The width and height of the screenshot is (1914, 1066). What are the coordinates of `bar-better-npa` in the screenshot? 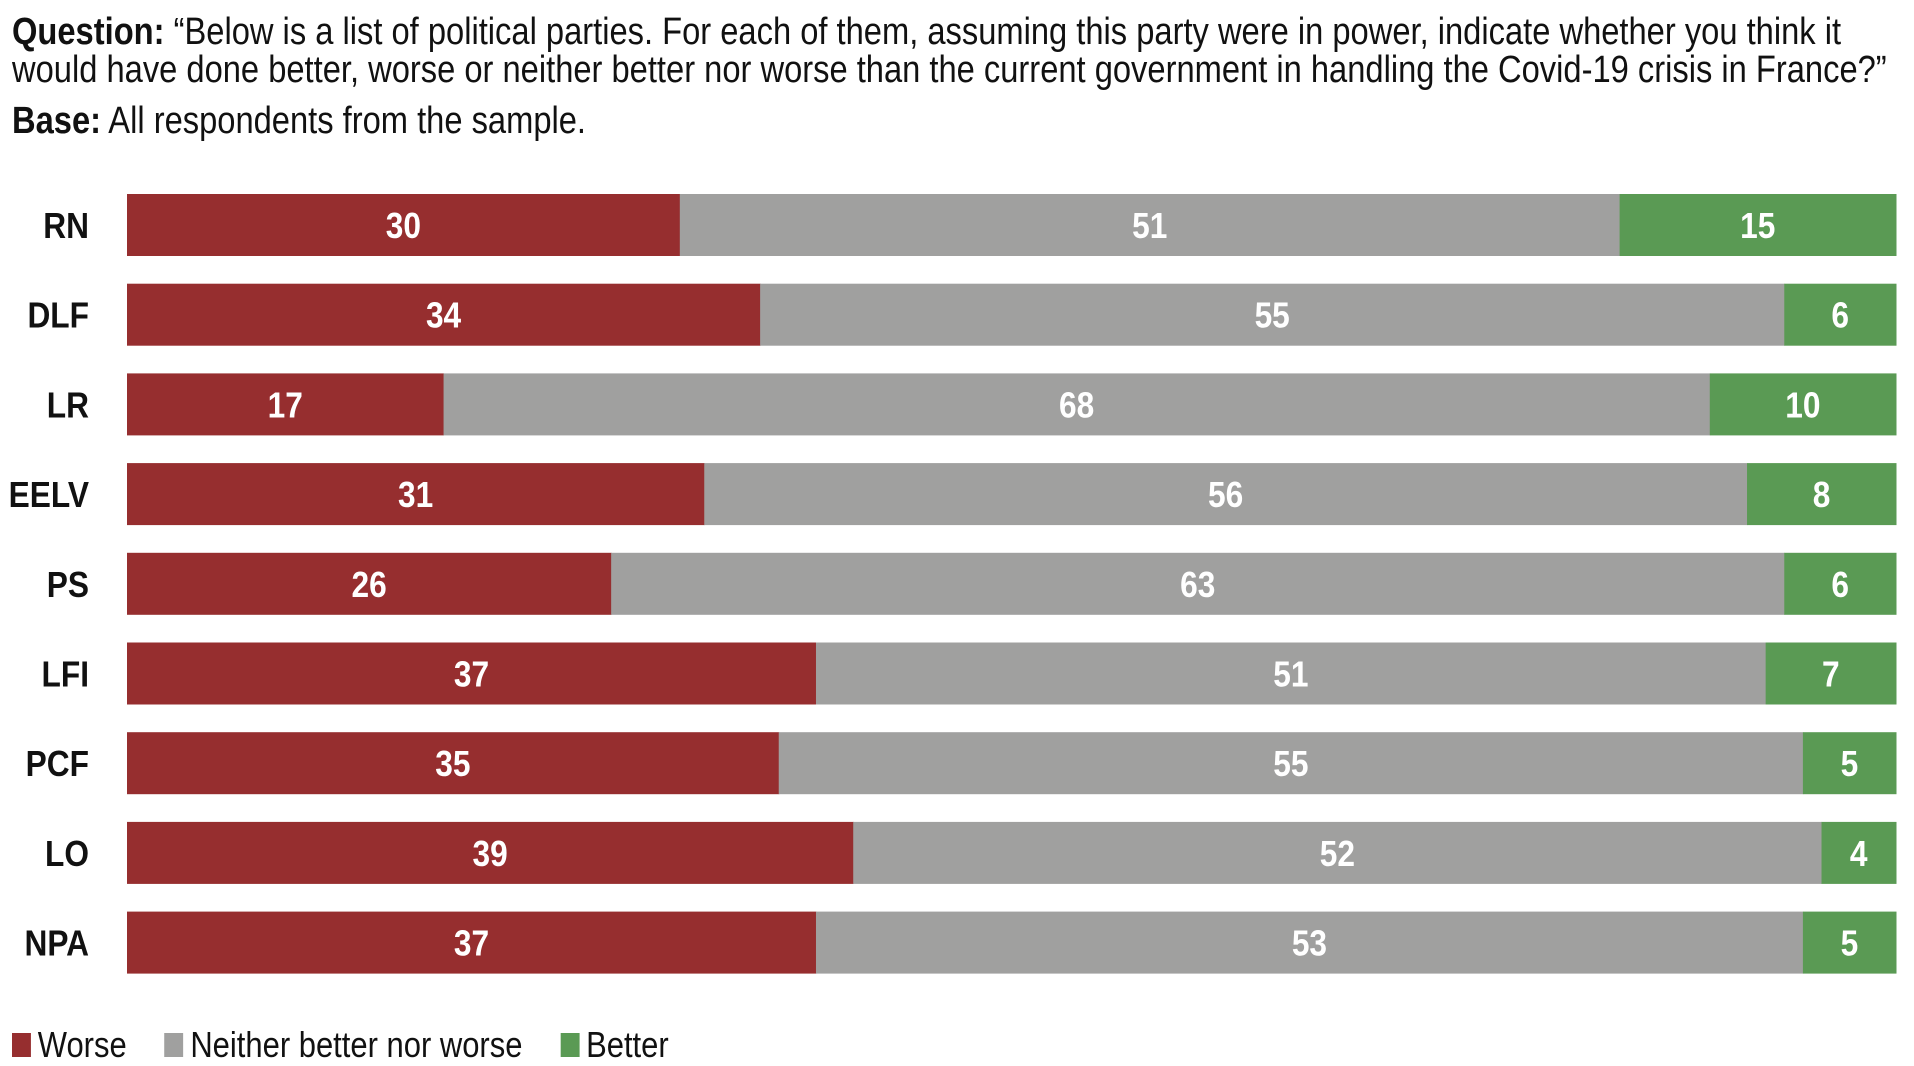 It's located at (1849, 942).